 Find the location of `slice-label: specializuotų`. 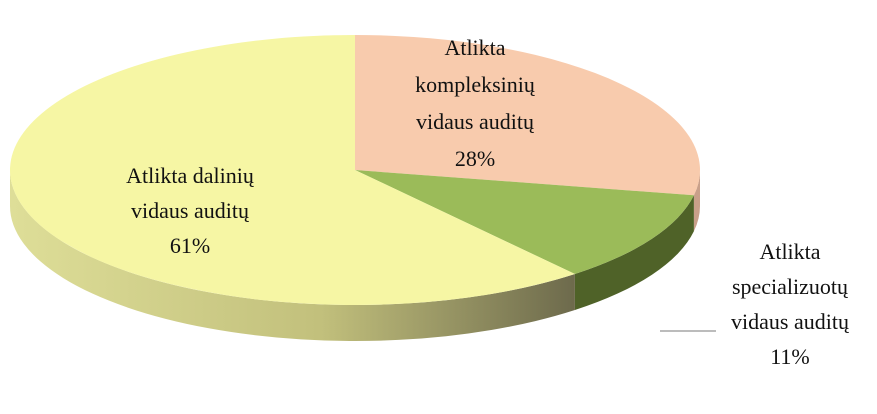

slice-label: specializuotų is located at coordinates (790, 286).